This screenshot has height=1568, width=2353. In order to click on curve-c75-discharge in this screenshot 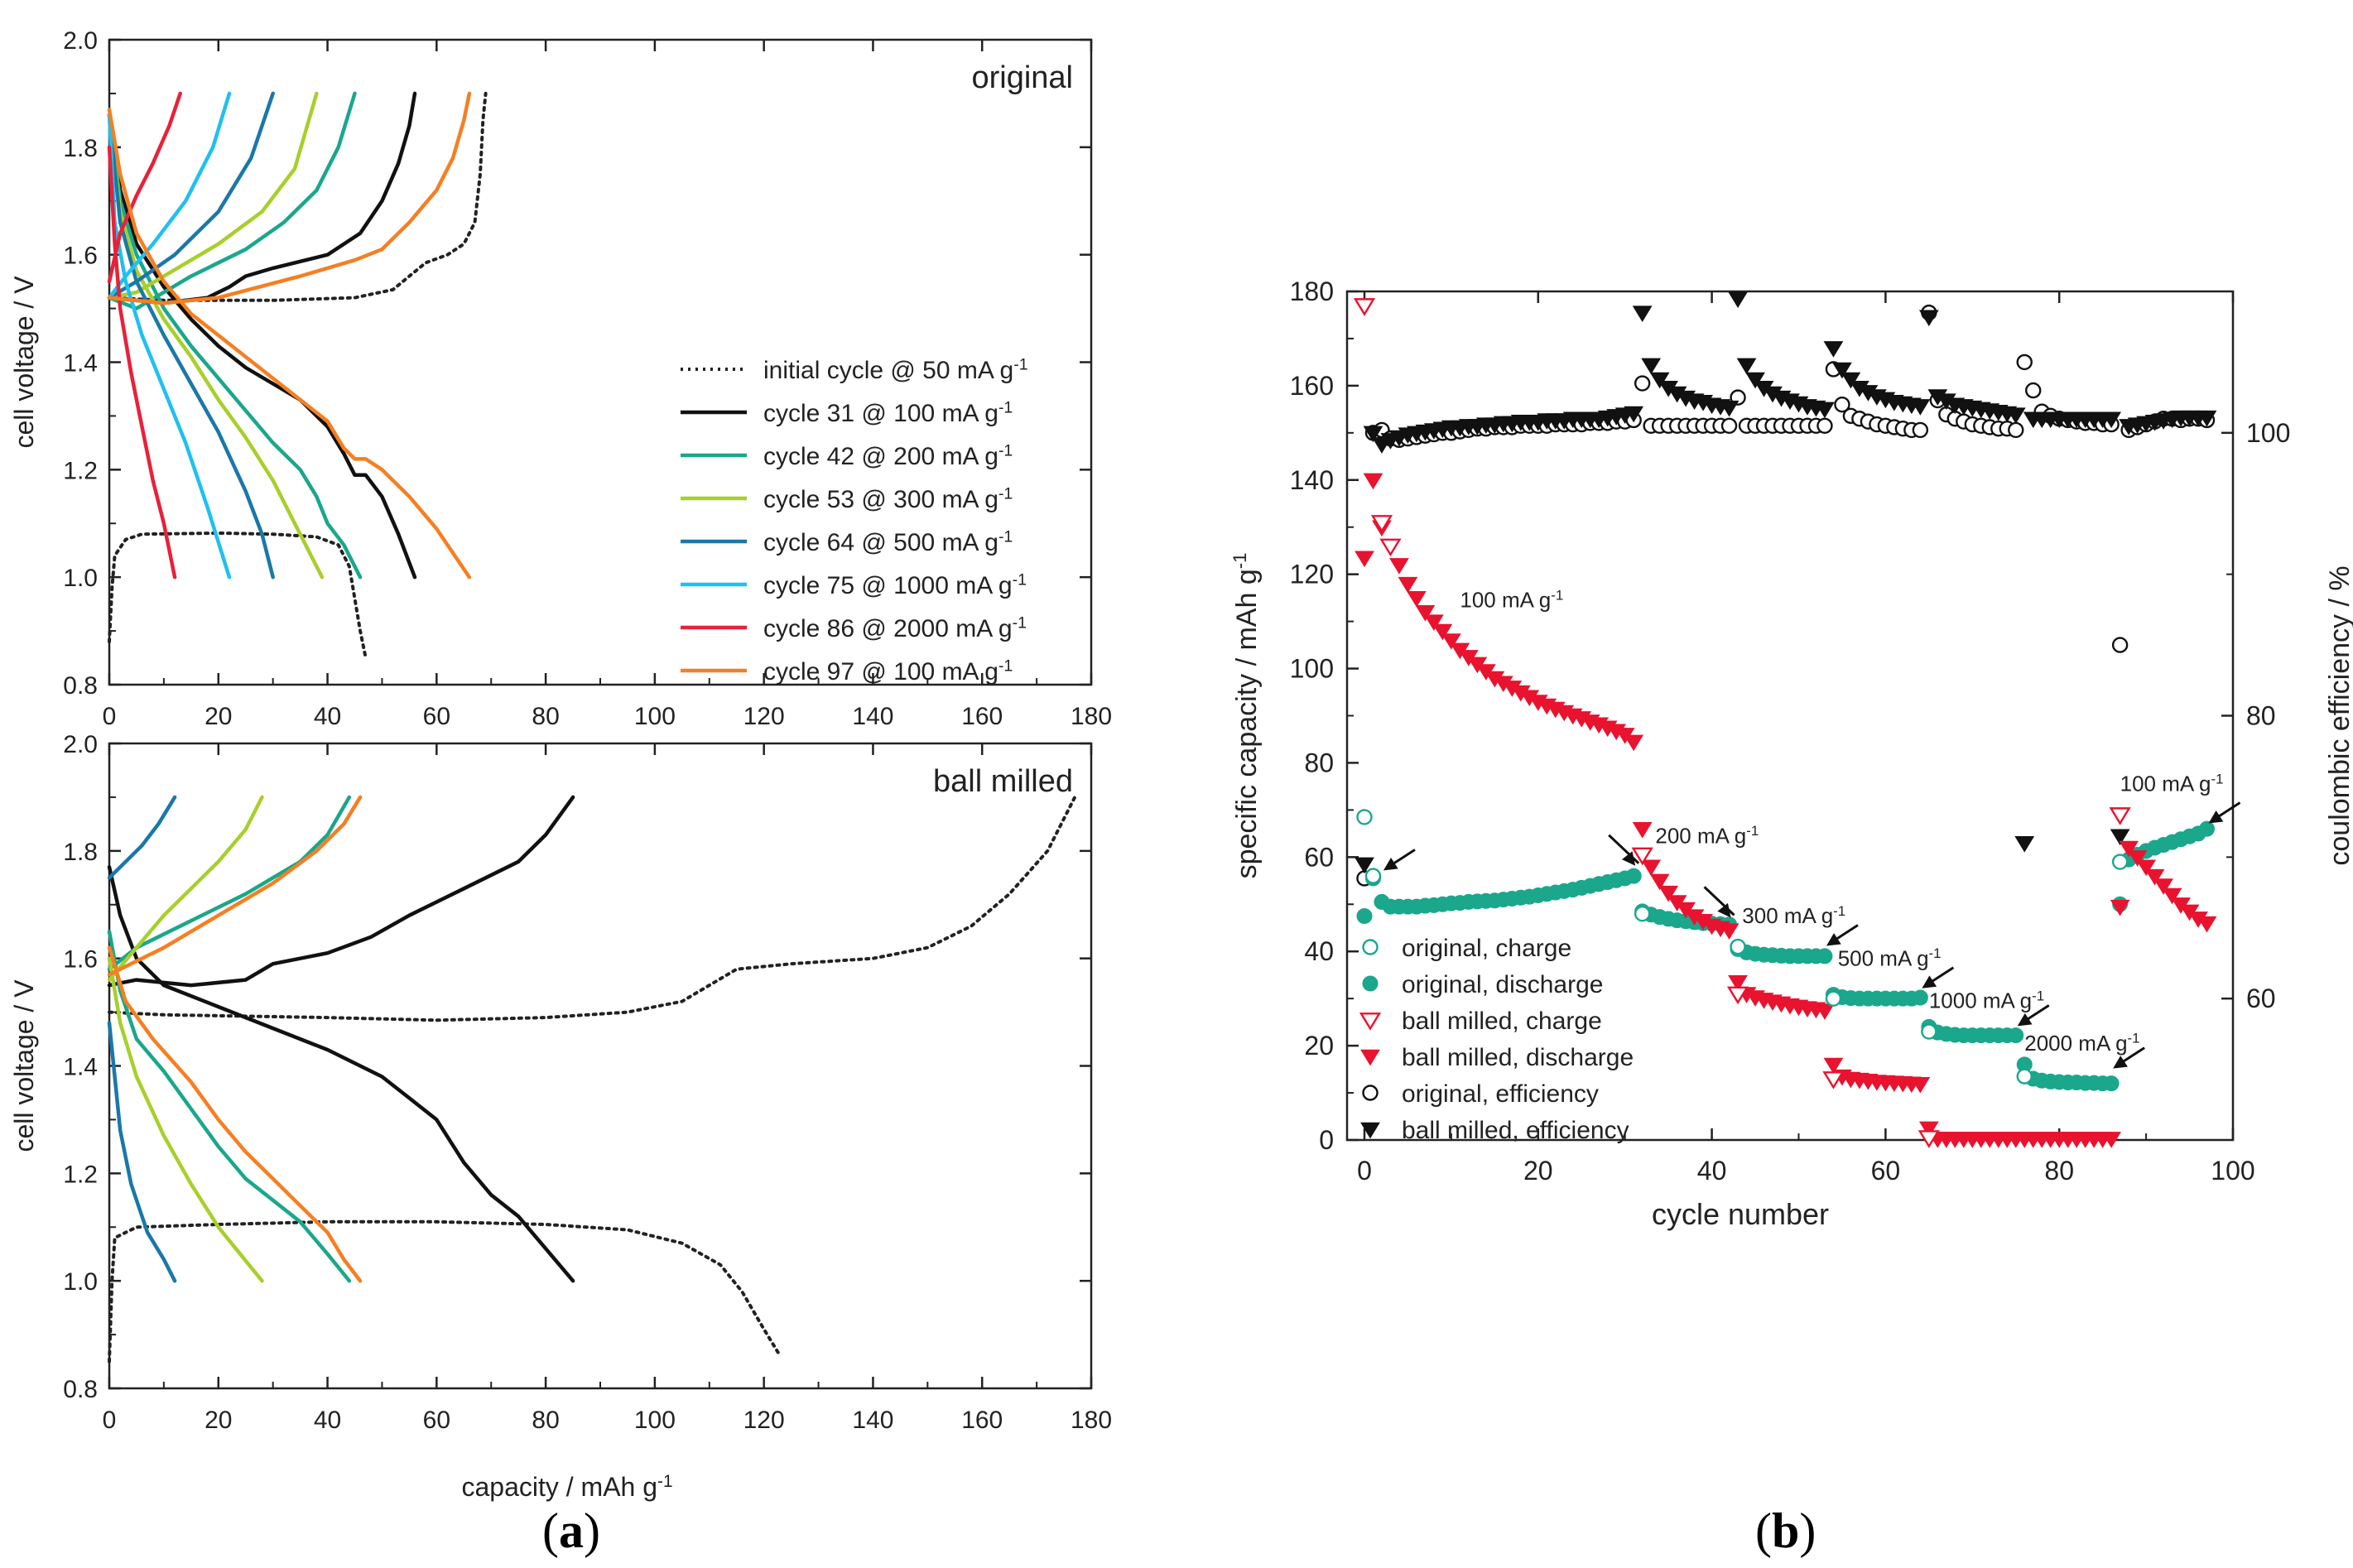, I will do `click(169, 346)`.